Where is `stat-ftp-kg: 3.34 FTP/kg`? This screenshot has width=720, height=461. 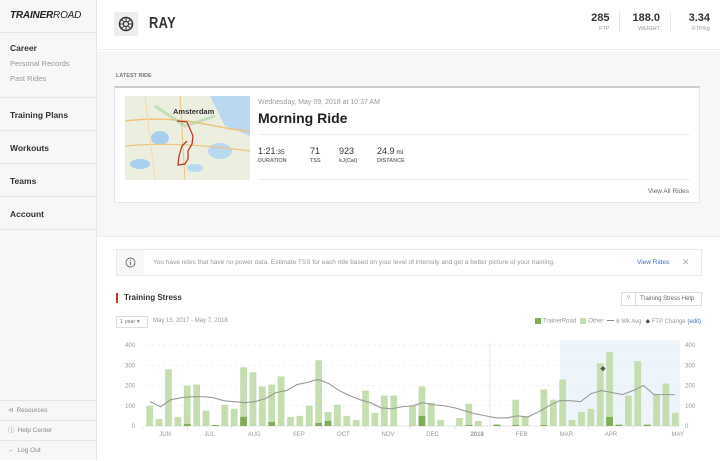 stat-ftp-kg: 3.34 FTP/kg is located at coordinates (695, 22).